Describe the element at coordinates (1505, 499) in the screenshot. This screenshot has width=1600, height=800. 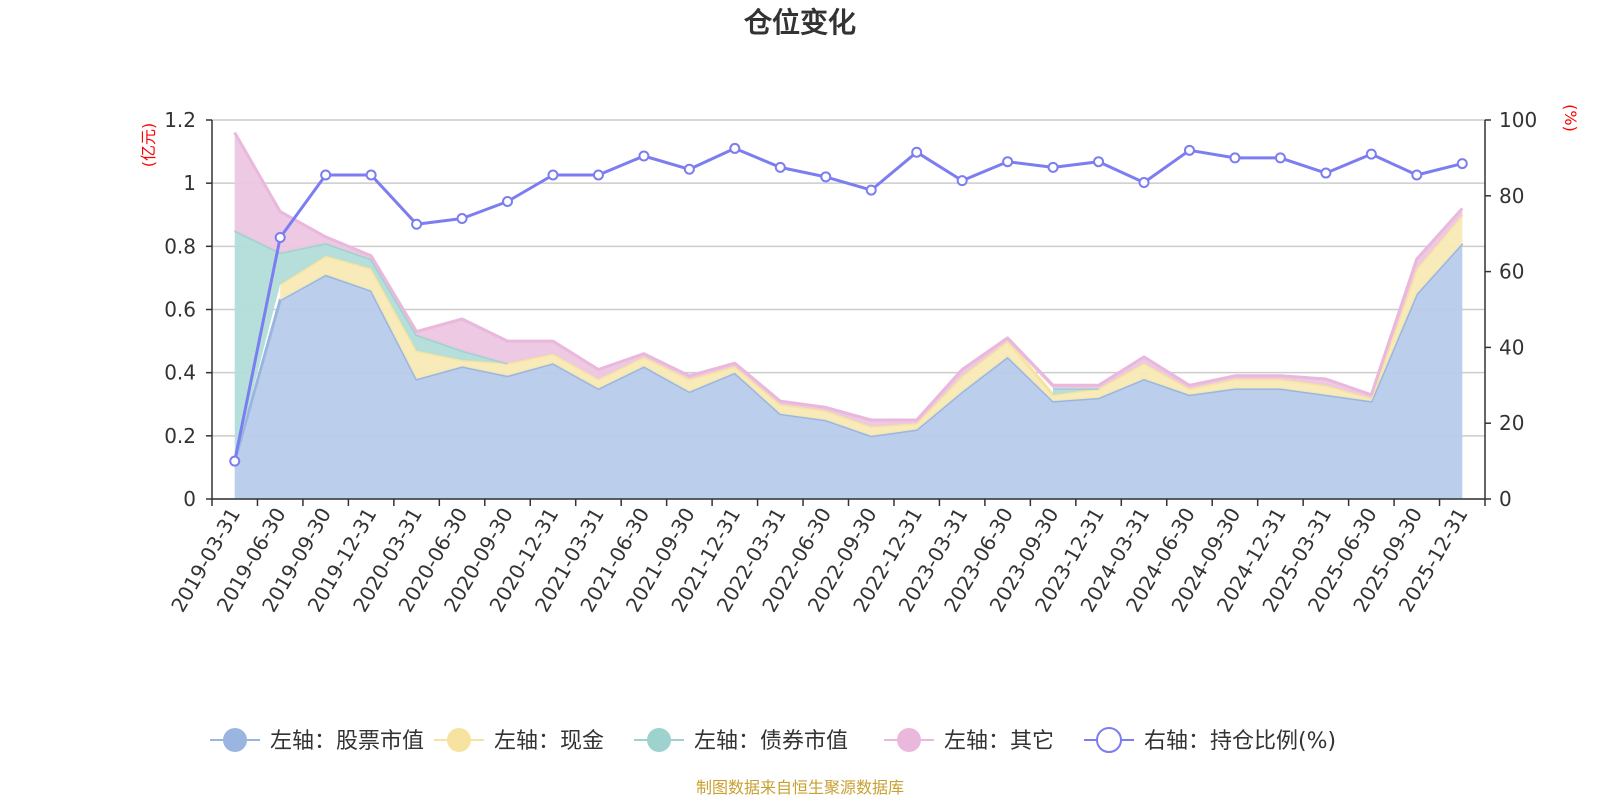
I see `right-tick-label: 0` at that location.